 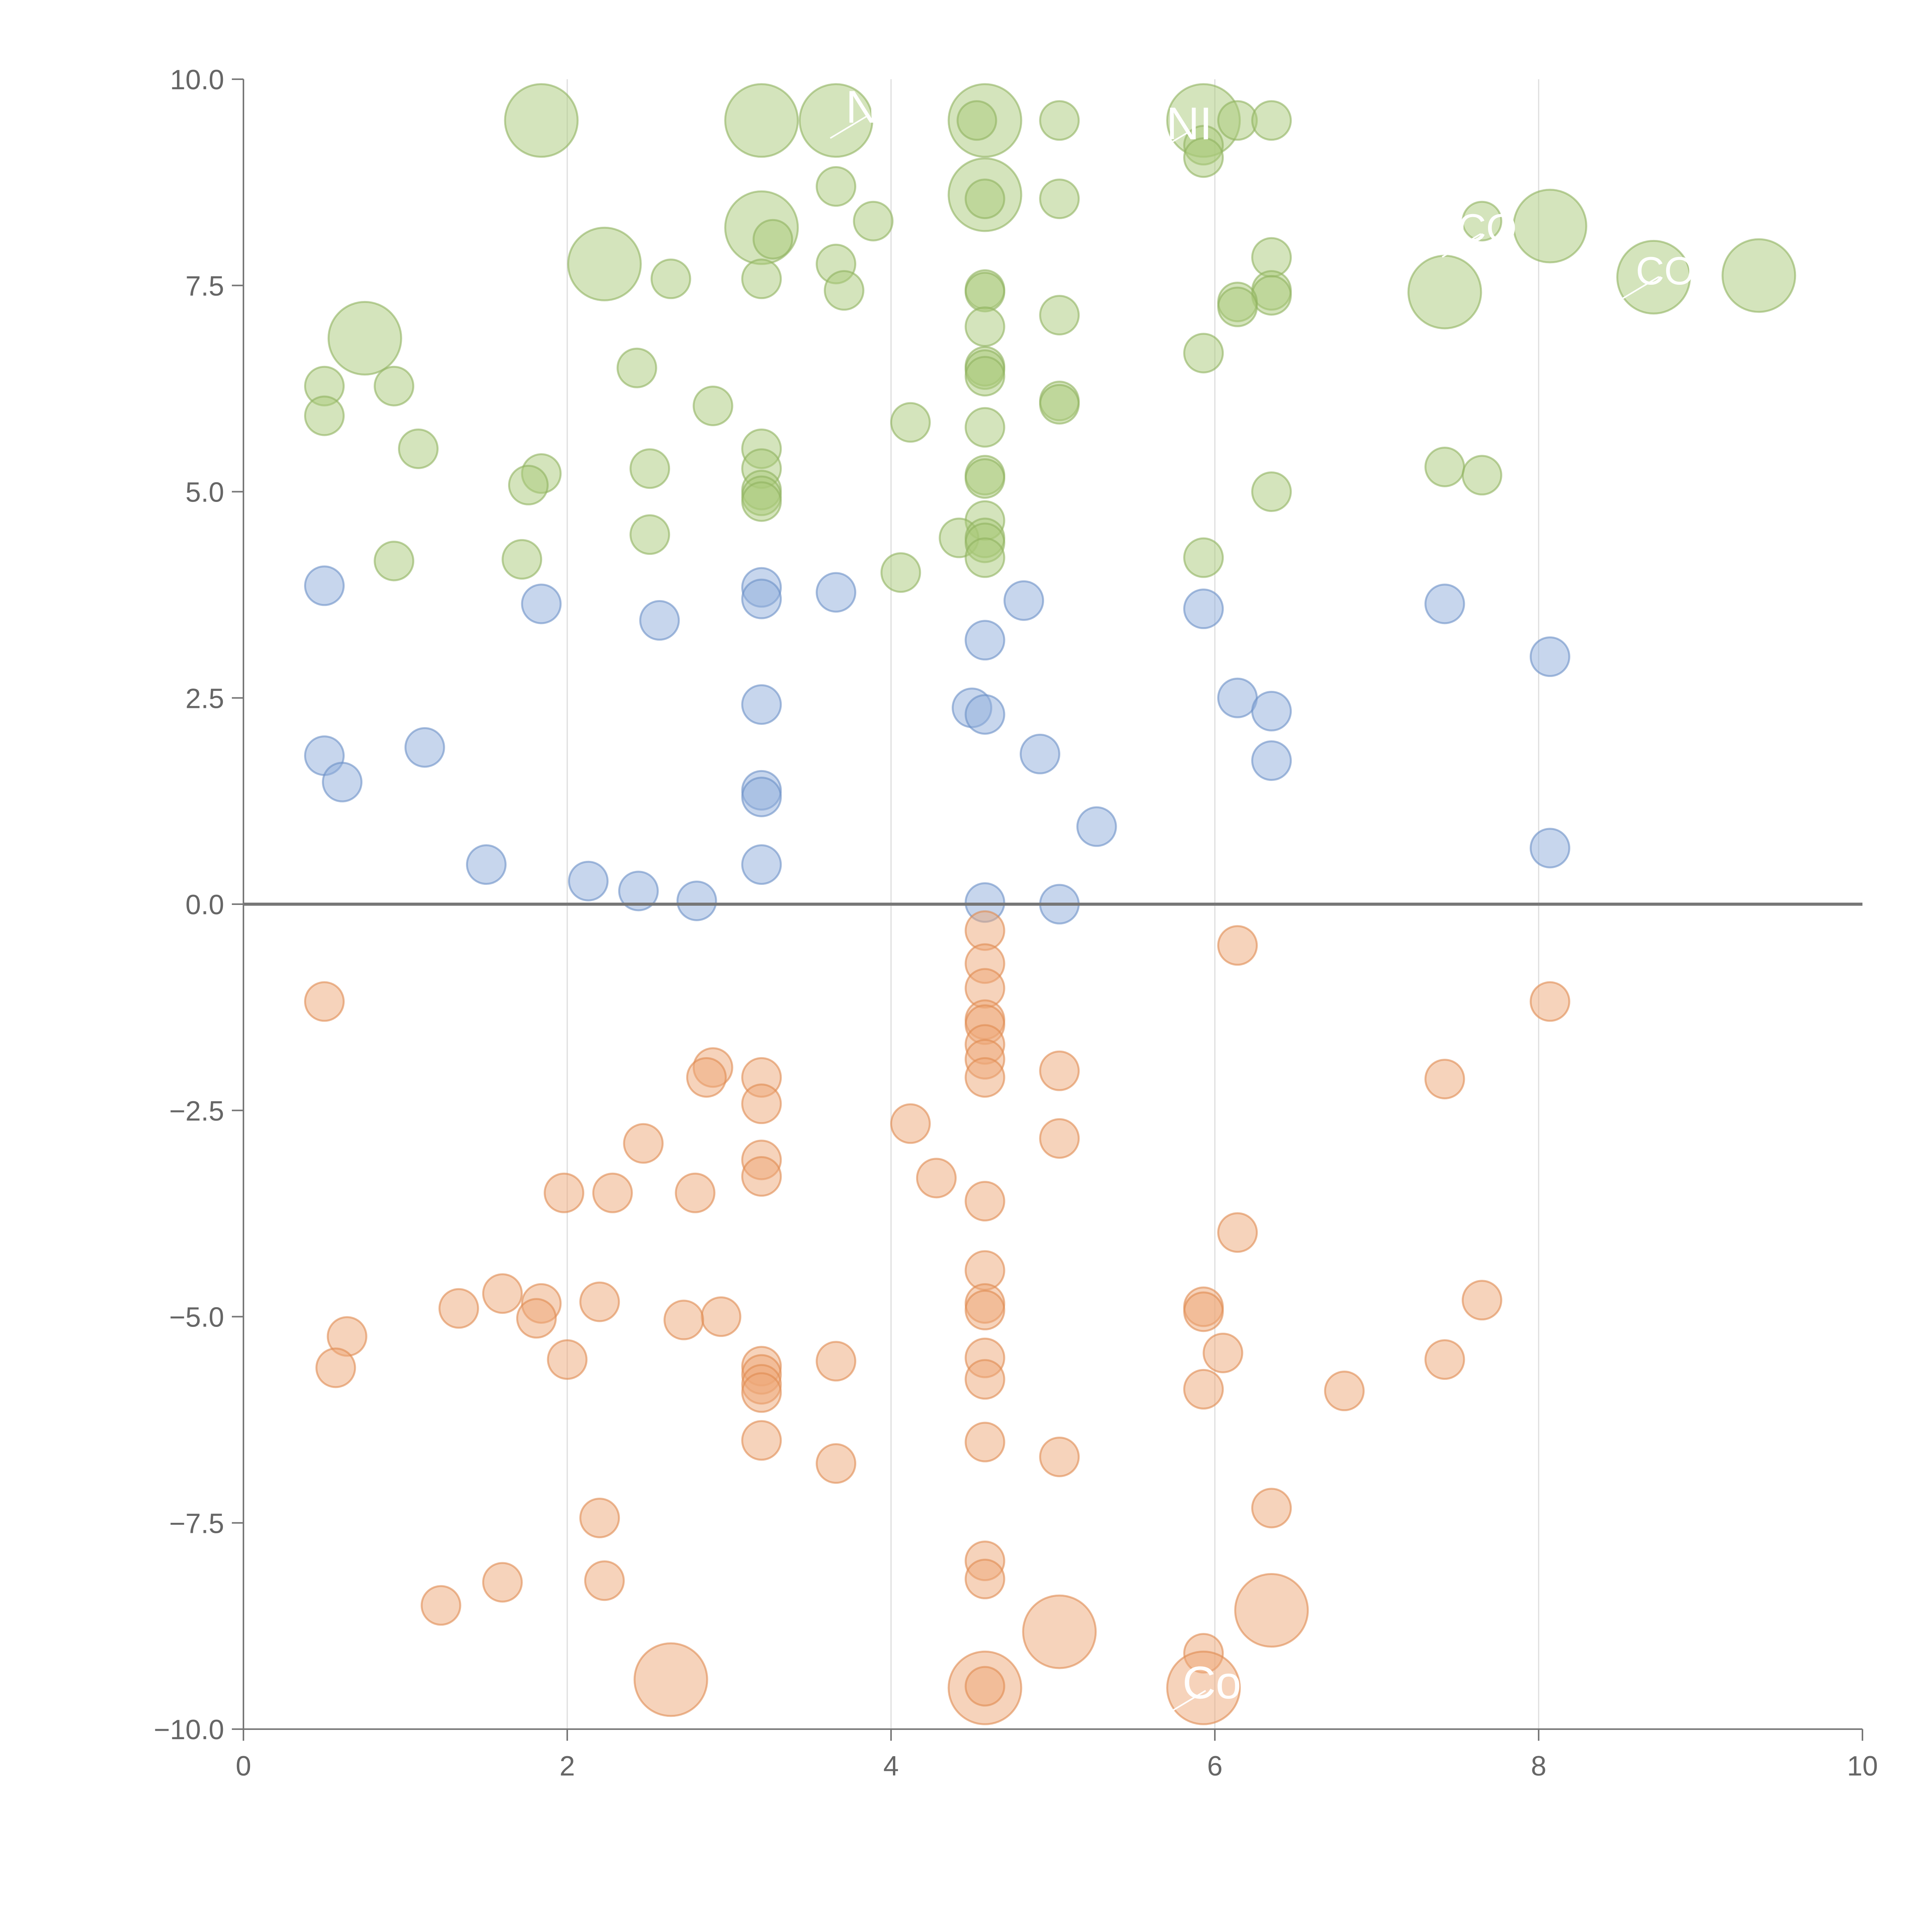 What do you see at coordinates (189, 1729) in the screenshot?
I see `y-tick-label-0: −10.0` at bounding box center [189, 1729].